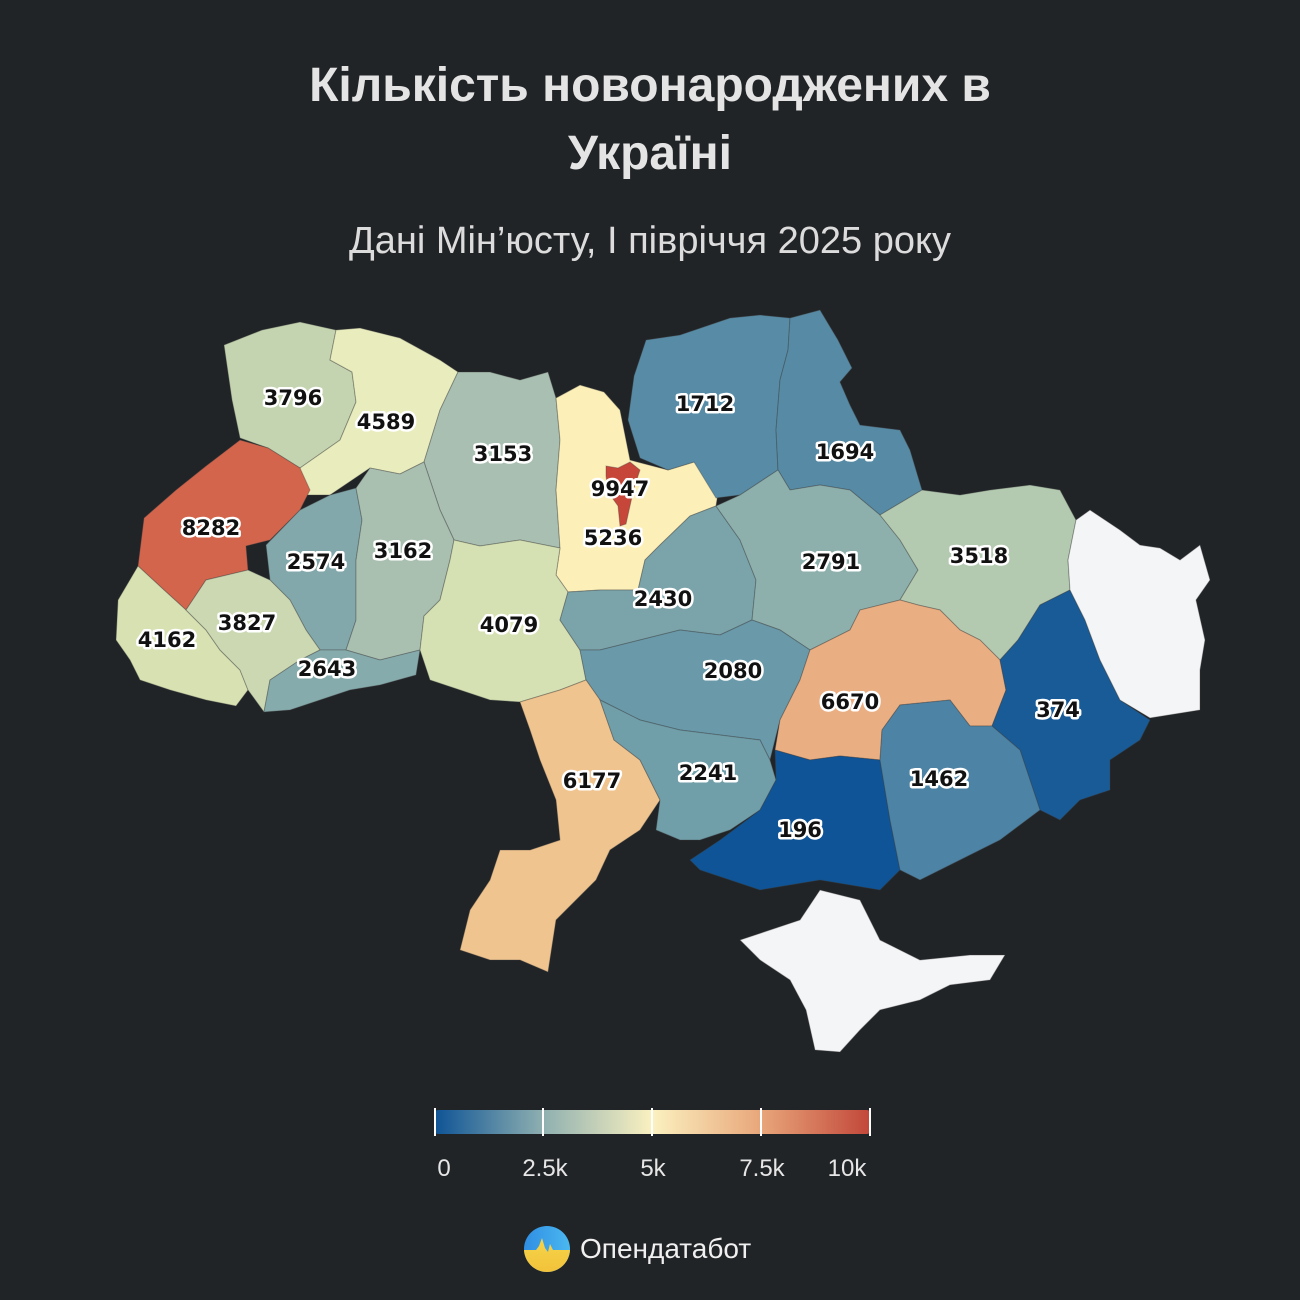  What do you see at coordinates (316, 562) in the screenshot?
I see `region-value-label: 2574` at bounding box center [316, 562].